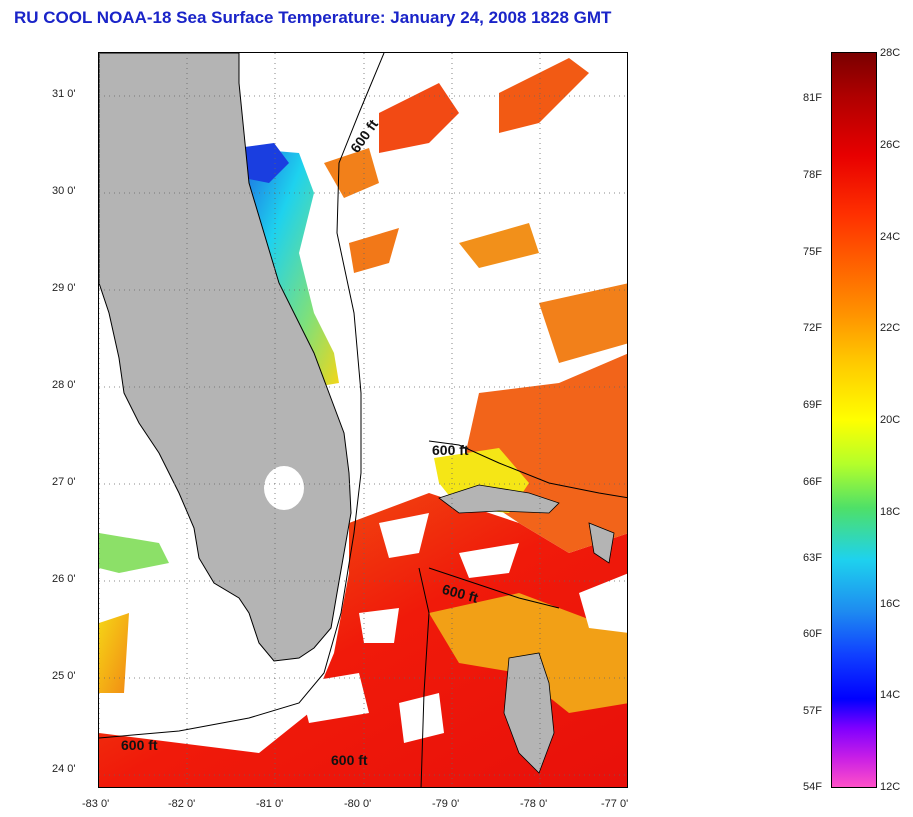 The width and height of the screenshot is (913, 817). Describe the element at coordinates (263, 163) in the screenshot. I see `cold-water-north` at that location.